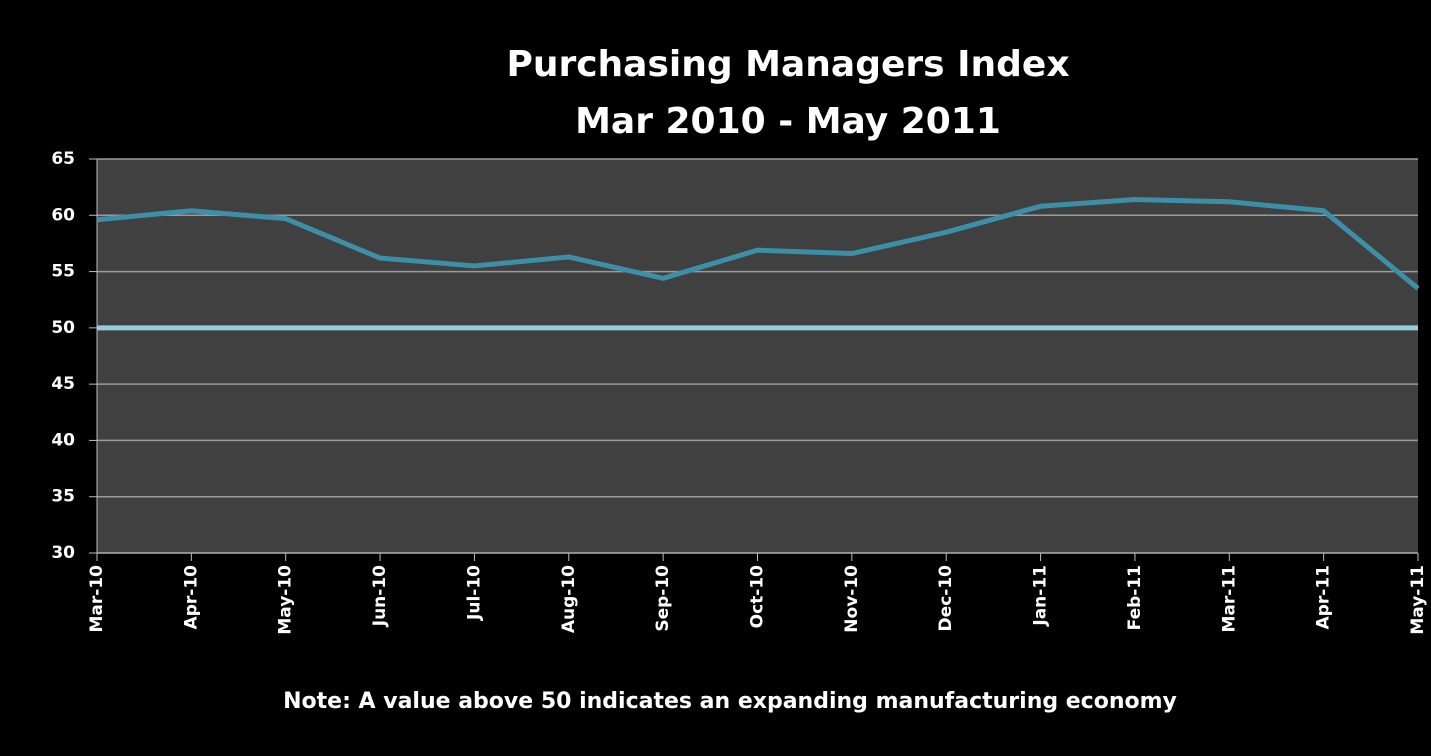 Image resolution: width=1431 pixels, height=756 pixels. What do you see at coordinates (758, 597) in the screenshot?
I see `x-tick-label: Oct-10` at bounding box center [758, 597].